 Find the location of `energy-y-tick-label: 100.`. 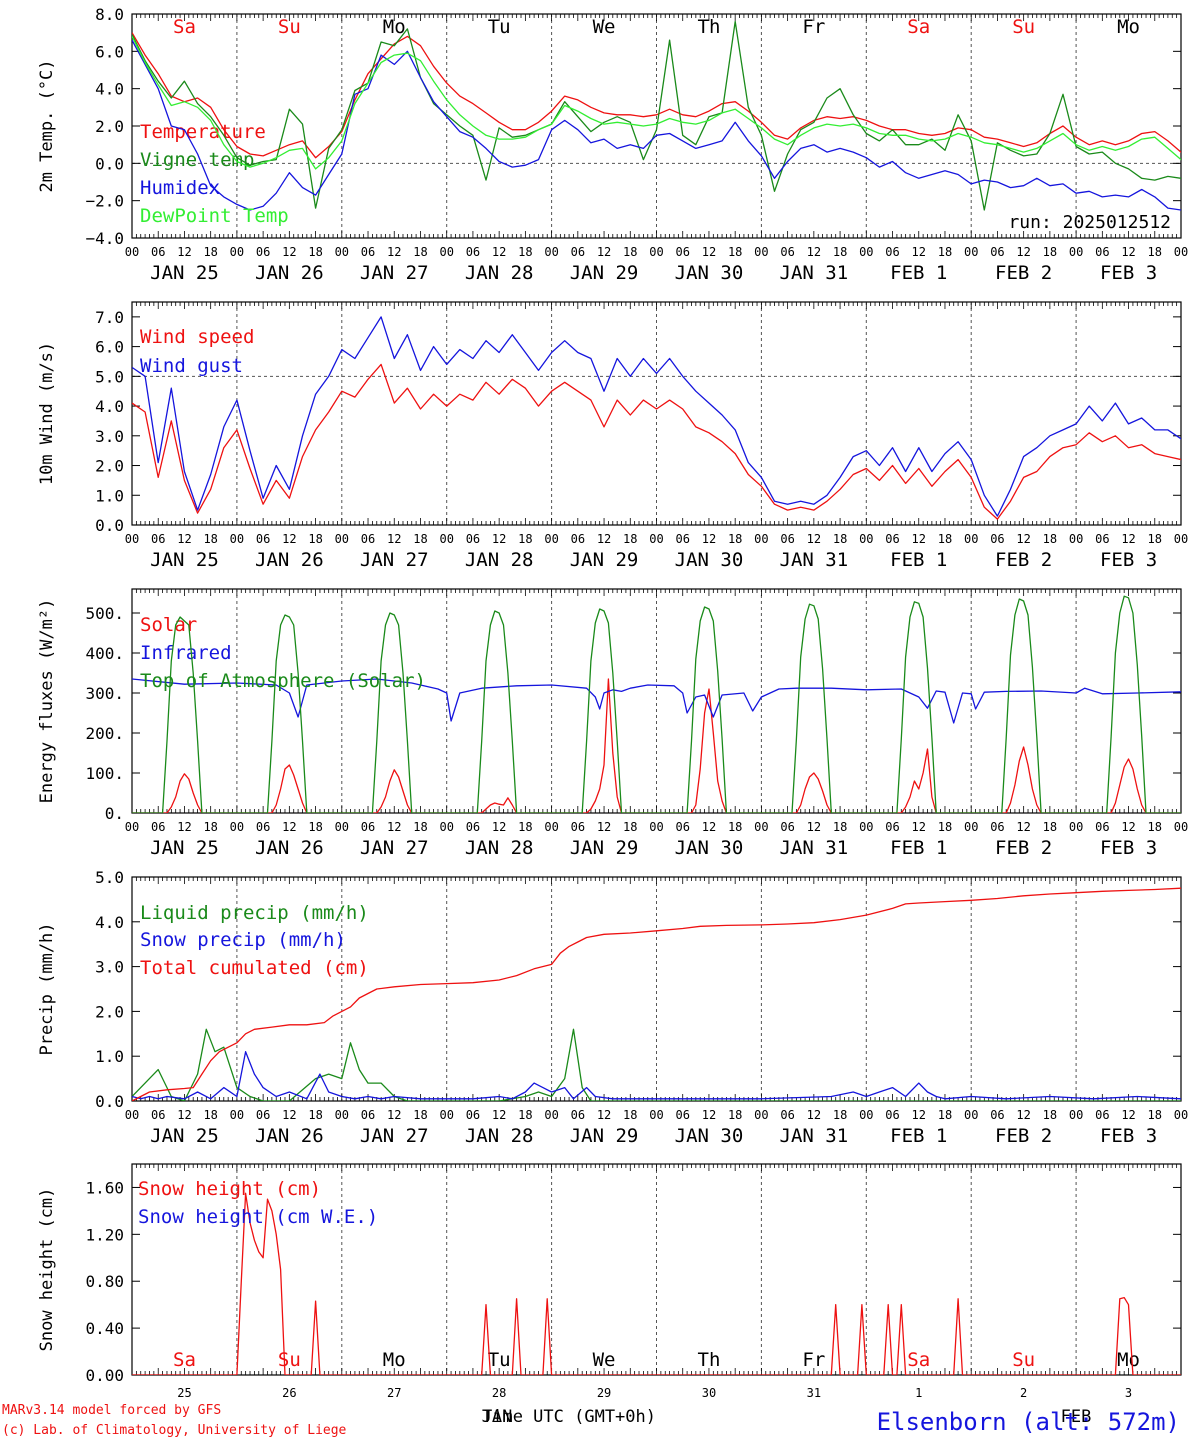

energy-y-tick-label: 100. is located at coordinates (104, 773).